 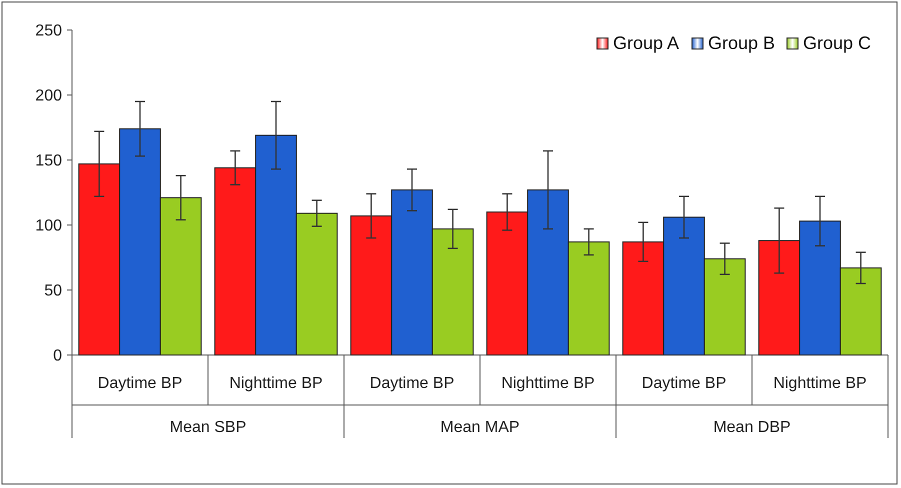 I want to click on legend-label: Group B, so click(x=742, y=43).